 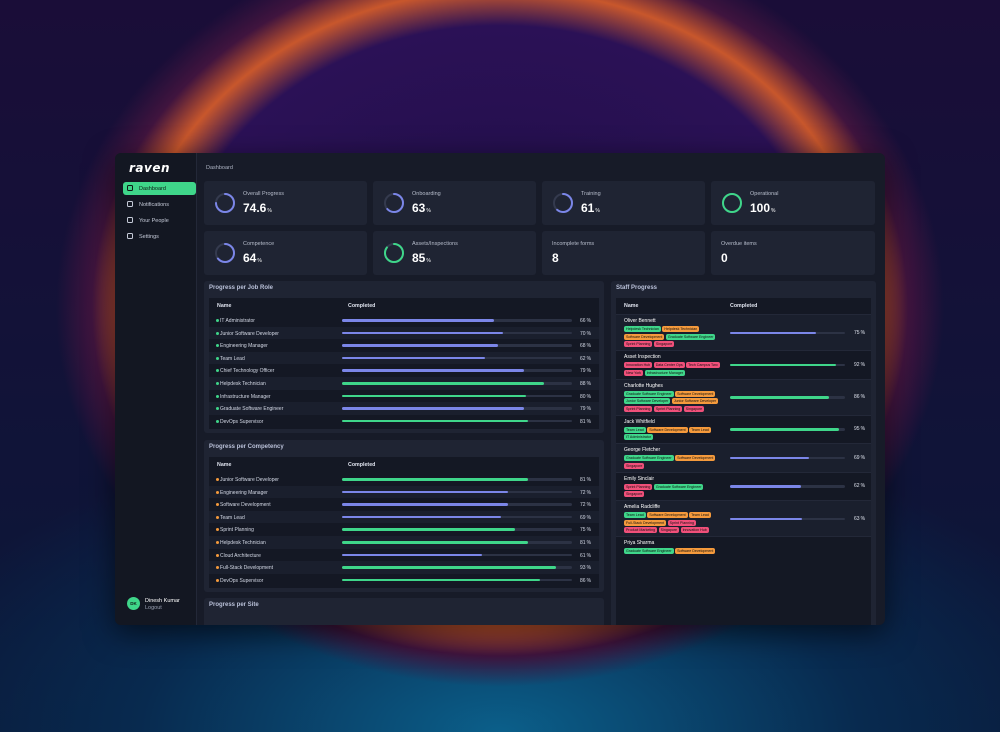 What do you see at coordinates (638, 365) in the screenshot?
I see `tag: Innovation Hub` at bounding box center [638, 365].